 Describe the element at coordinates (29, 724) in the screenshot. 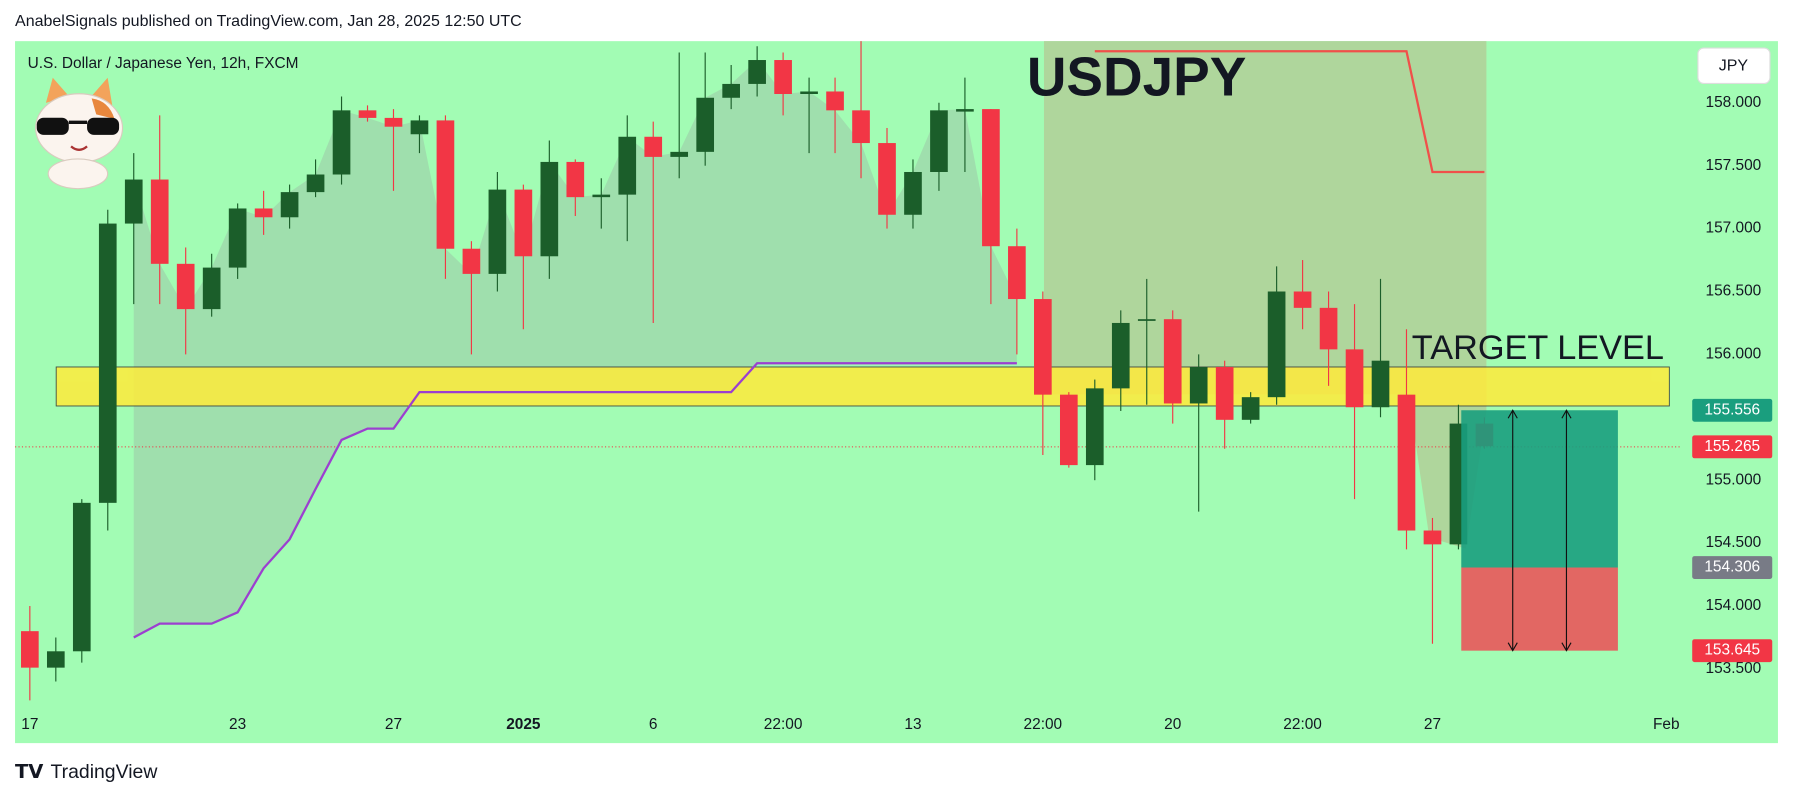

I see `x-tick-label: 17` at that location.